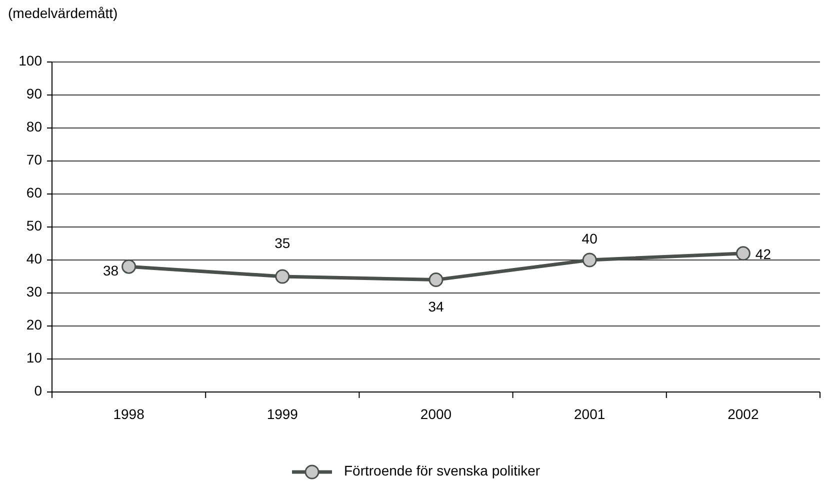 The height and width of the screenshot is (485, 838). I want to click on data-label: 38, so click(111, 270).